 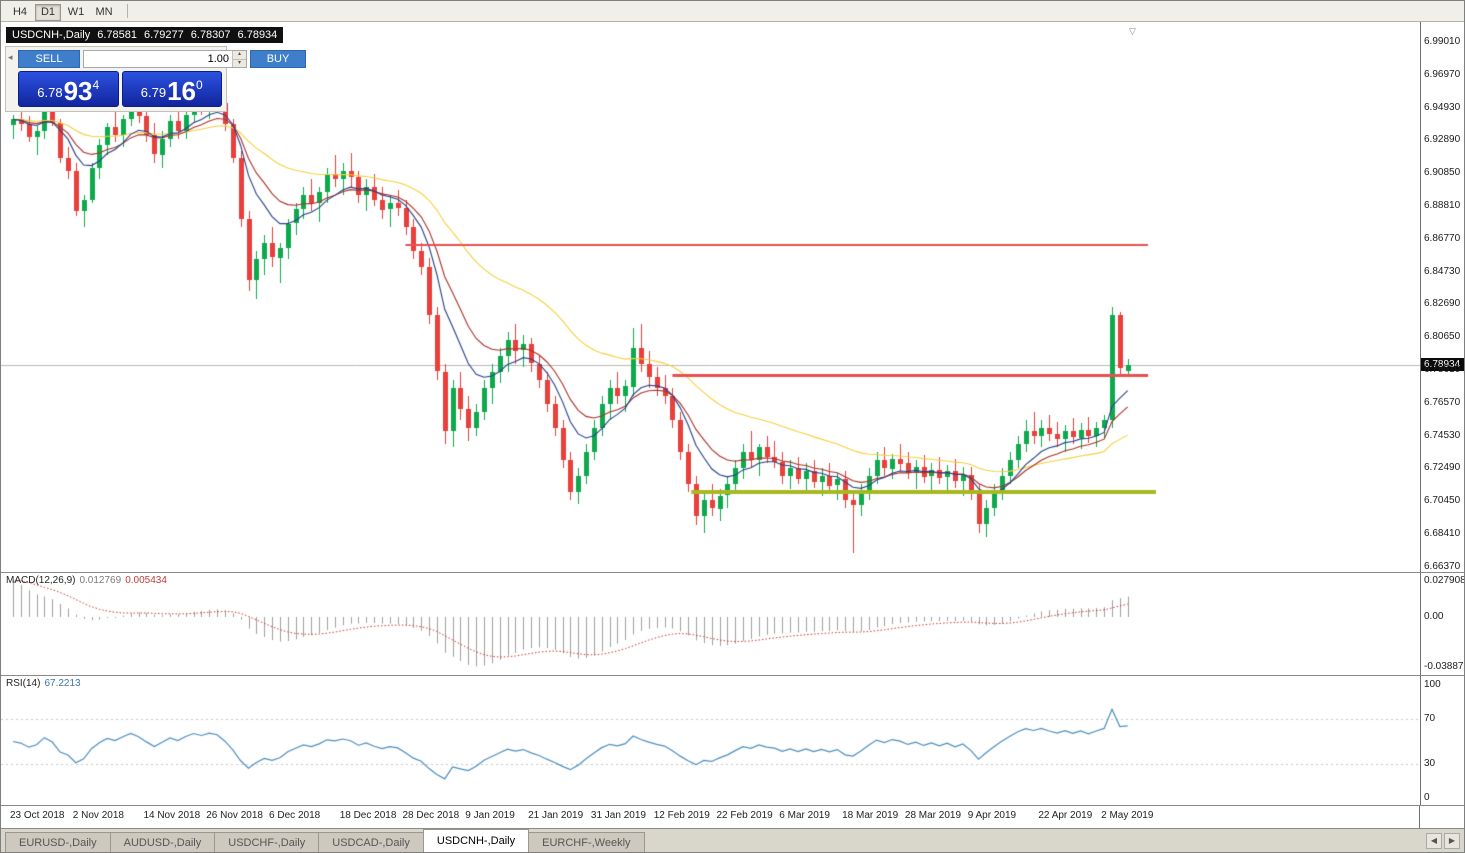 What do you see at coordinates (1444, 580) in the screenshot?
I see `macd-scale-max: 0.027908` at bounding box center [1444, 580].